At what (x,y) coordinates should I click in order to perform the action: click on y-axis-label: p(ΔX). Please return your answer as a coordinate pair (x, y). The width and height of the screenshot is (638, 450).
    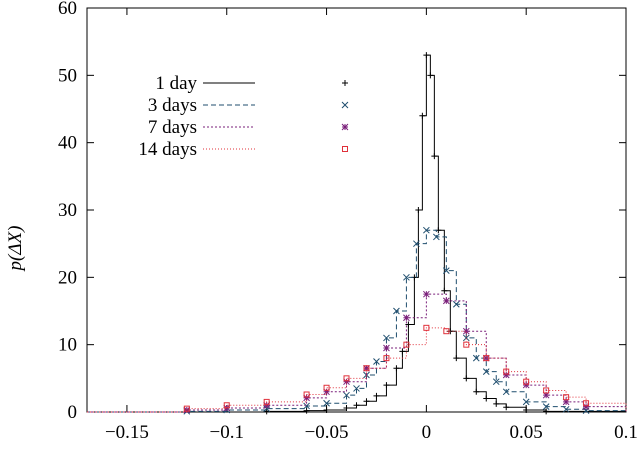
    Looking at the image, I should click on (15, 249).